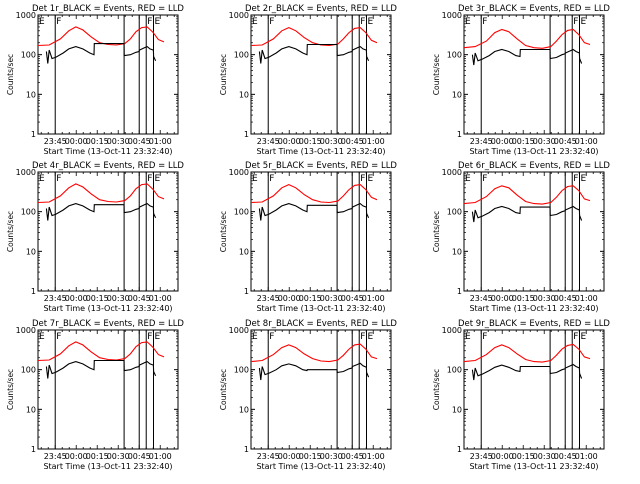  Describe the element at coordinates (108, 9) in the screenshot. I see `chart-title: Det 1r_BLACK = Events, RED = LLD` at that location.